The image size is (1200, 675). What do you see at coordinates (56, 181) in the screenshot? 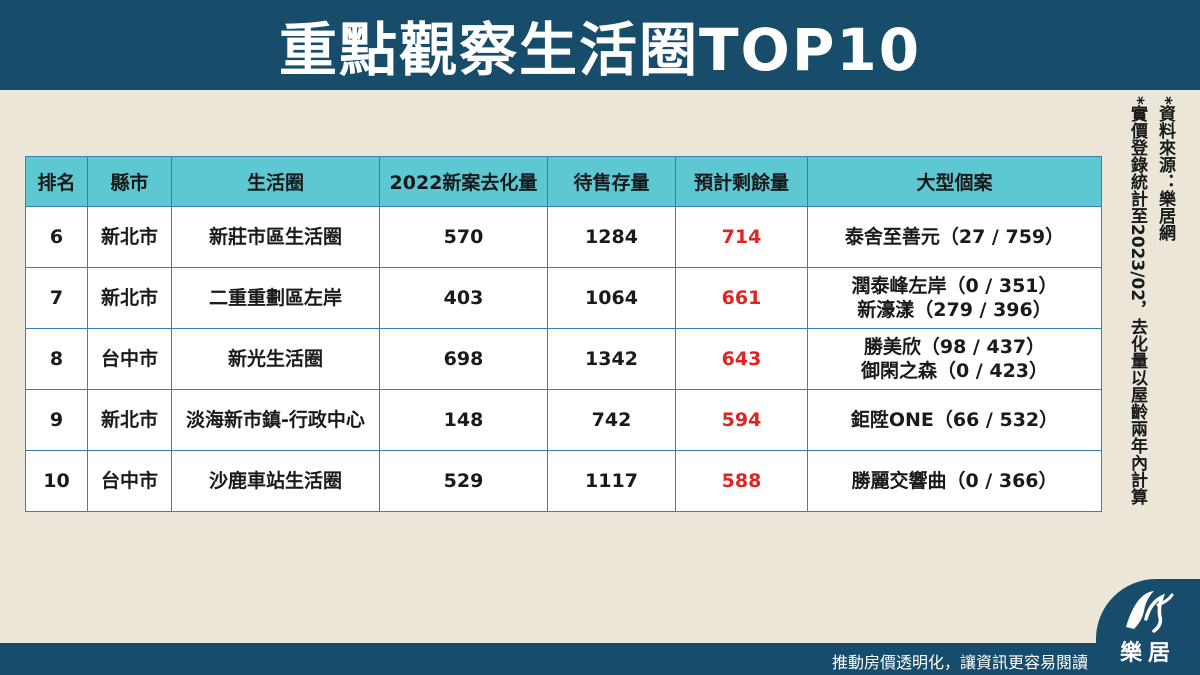
I see `header-rank: 排名` at bounding box center [56, 181].